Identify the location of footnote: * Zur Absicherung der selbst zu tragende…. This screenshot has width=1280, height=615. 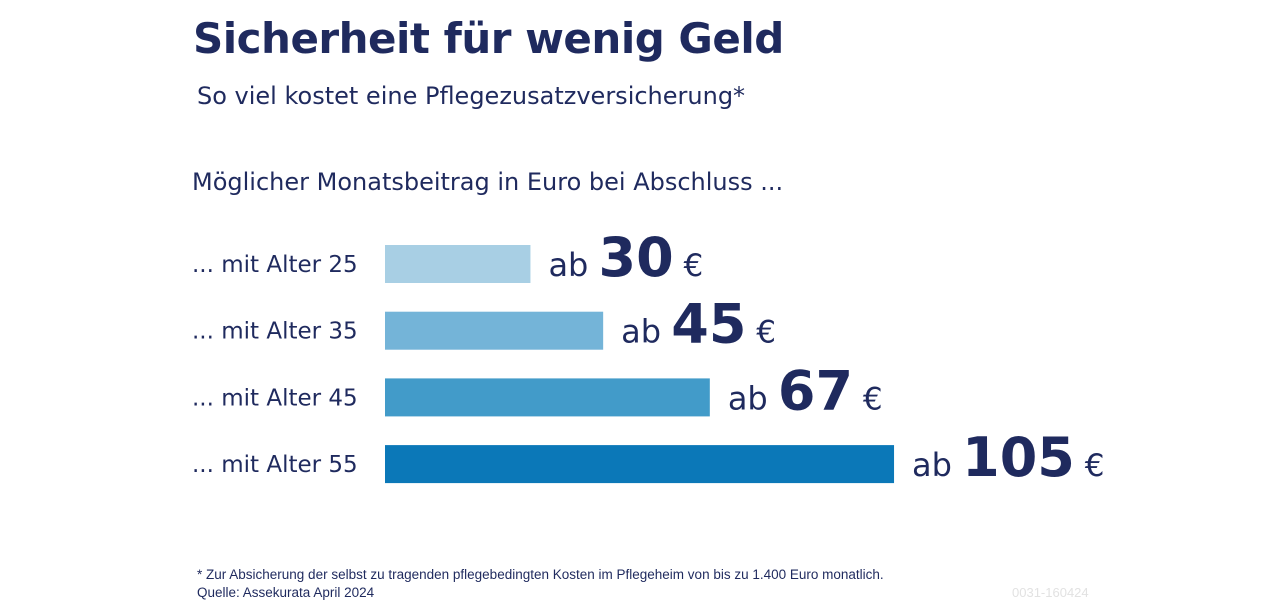
(540, 574).